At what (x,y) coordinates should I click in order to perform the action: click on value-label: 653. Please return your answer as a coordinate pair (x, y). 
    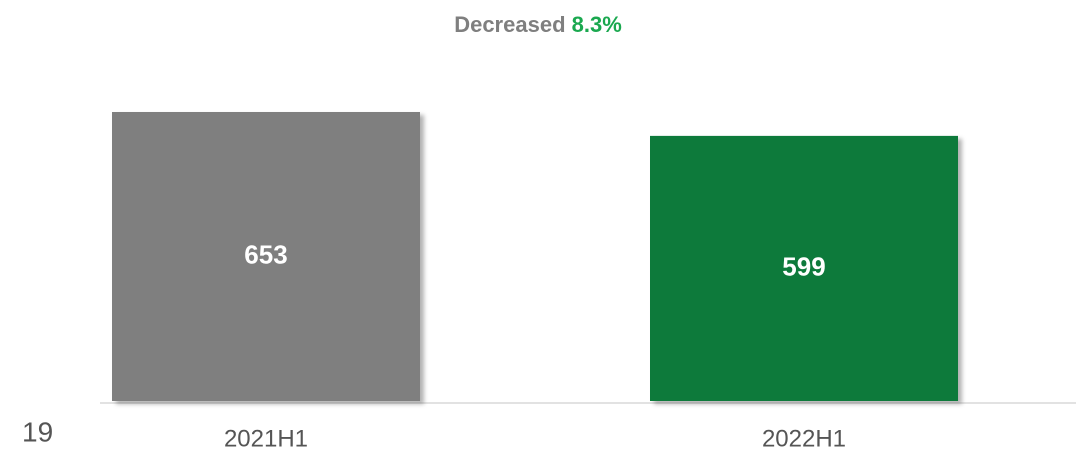
    Looking at the image, I should click on (265, 254).